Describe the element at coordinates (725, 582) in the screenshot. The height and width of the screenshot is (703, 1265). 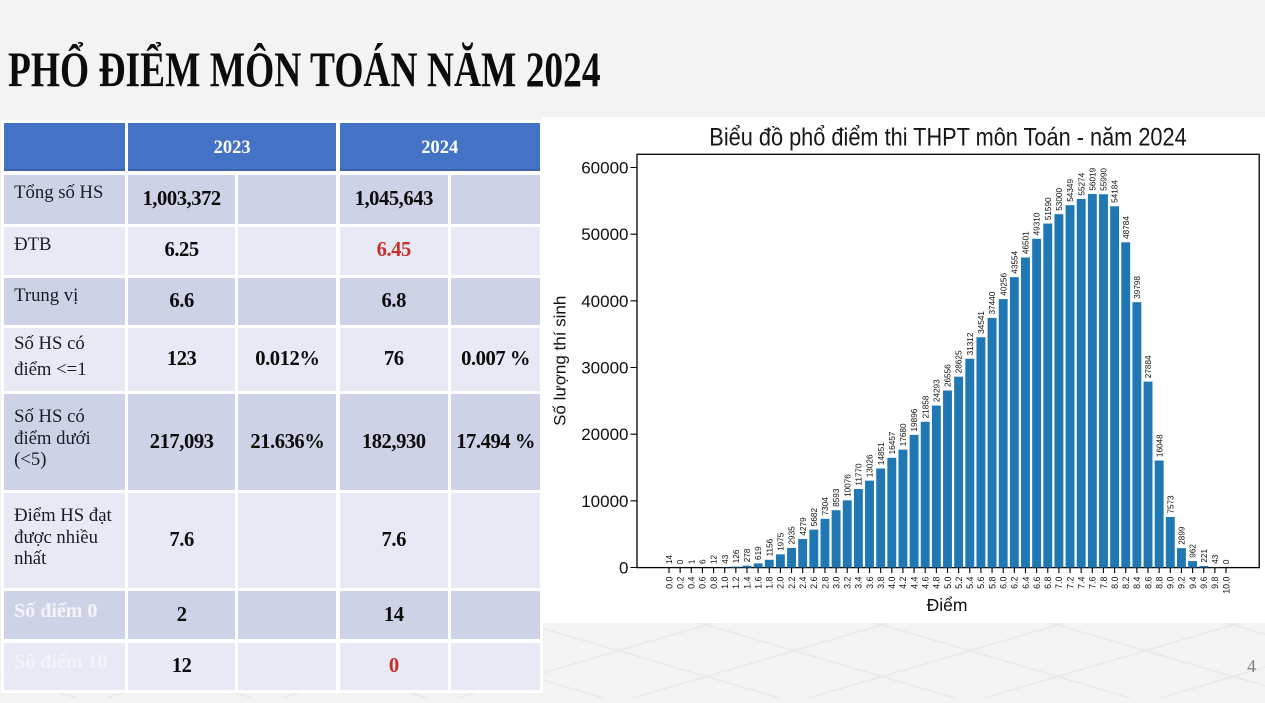
I see `svg-text: 1.0` at that location.